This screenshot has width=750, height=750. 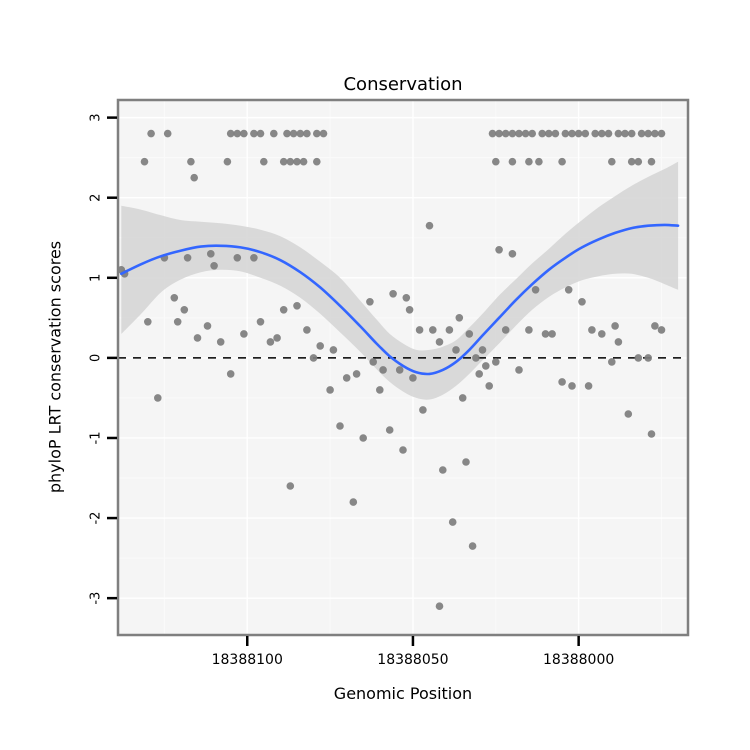 What do you see at coordinates (96, 358) in the screenshot?
I see `y-tick-label: 0` at bounding box center [96, 358].